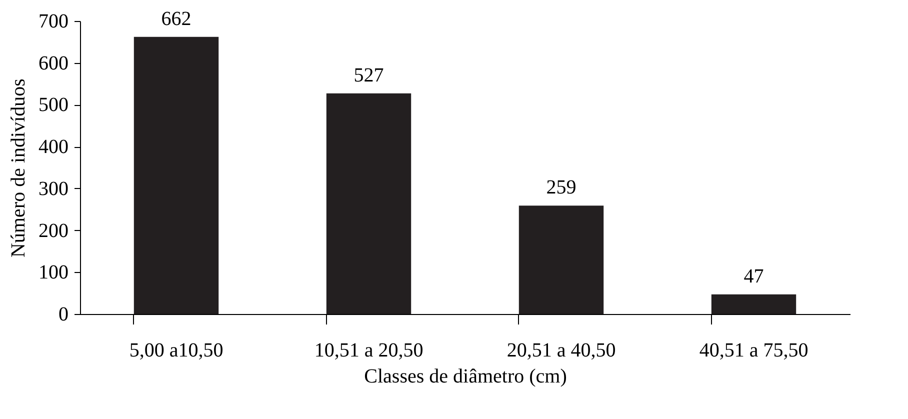 This screenshot has width=908, height=419. What do you see at coordinates (53, 273) in the screenshot?
I see `y-tick-label: 100` at bounding box center [53, 273].